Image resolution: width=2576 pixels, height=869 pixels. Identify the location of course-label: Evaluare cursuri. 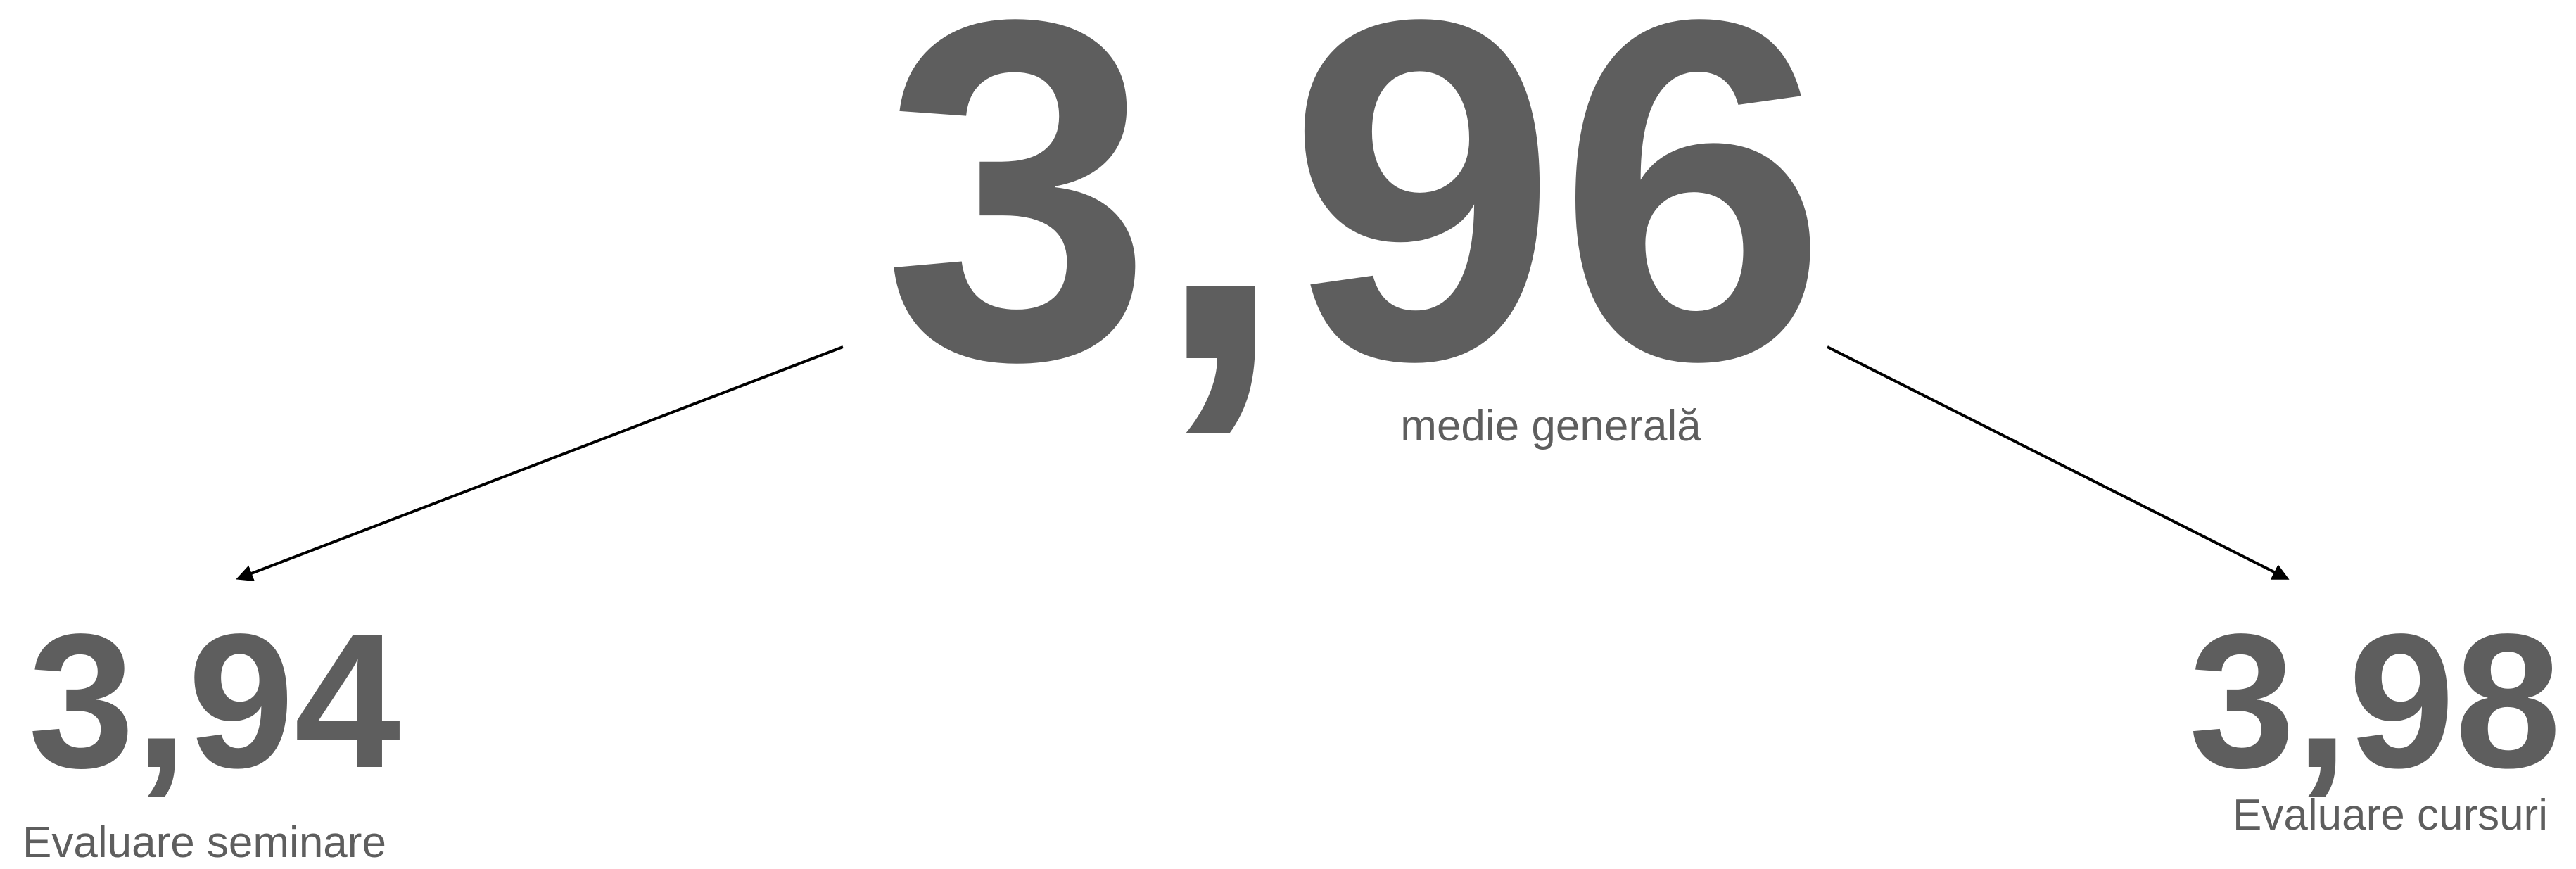
(2390, 815).